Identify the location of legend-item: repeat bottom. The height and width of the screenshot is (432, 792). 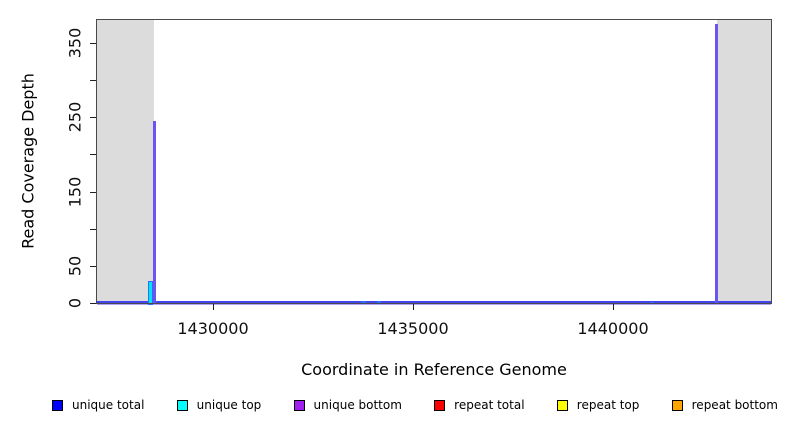
(724, 405).